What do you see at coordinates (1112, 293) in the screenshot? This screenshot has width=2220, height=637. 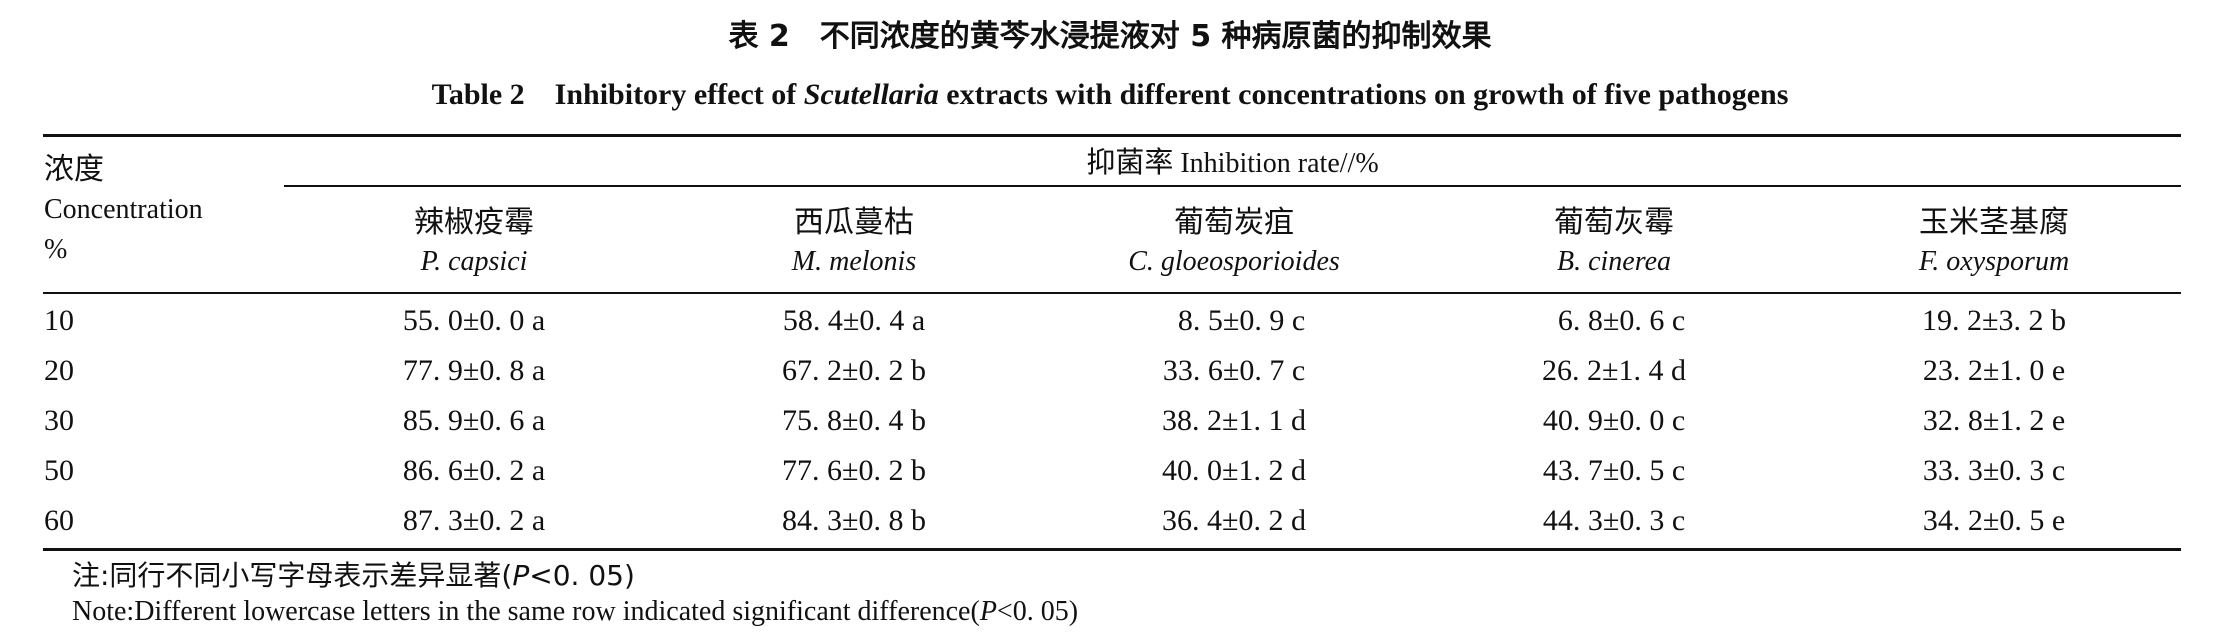 I see `header-bottom-rule` at bounding box center [1112, 293].